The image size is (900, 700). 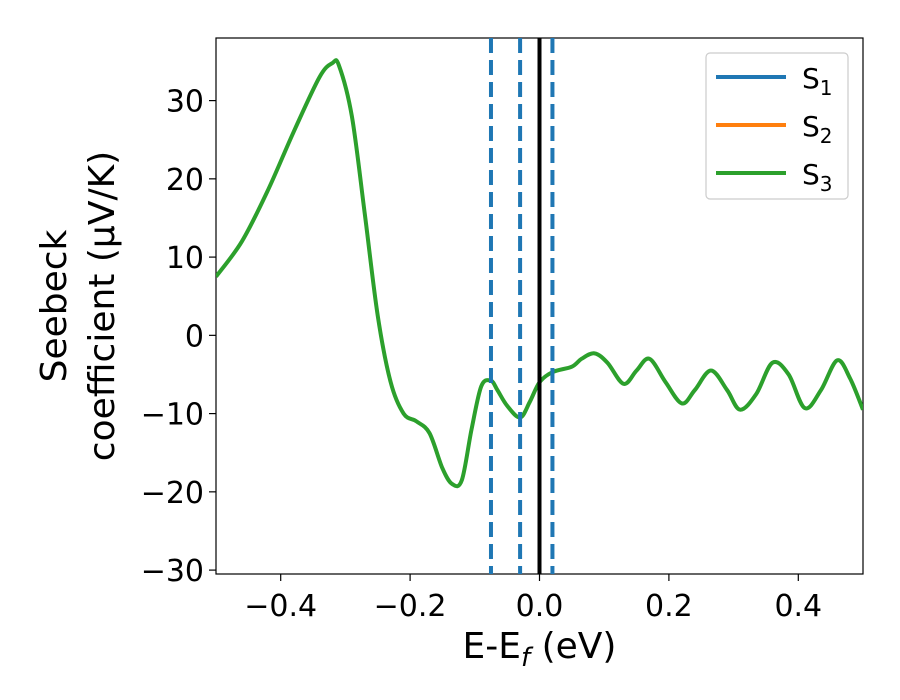 I want to click on y-tick-label: −10, so click(x=172, y=415).